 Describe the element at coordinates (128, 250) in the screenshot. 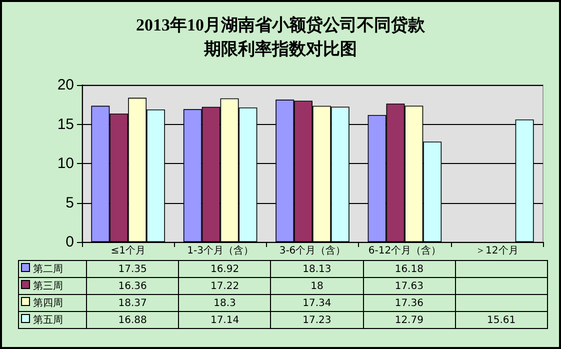

I see `x-tick-label: ≤1个月` at that location.